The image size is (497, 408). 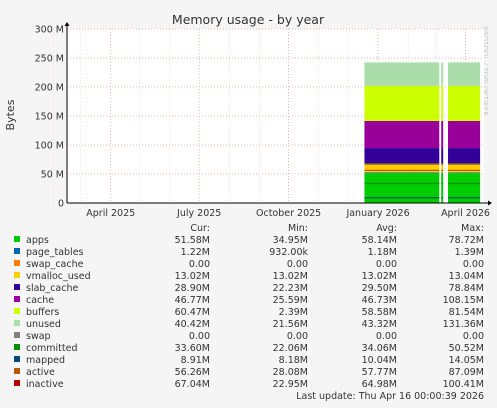 What do you see at coordinates (290, 384) in the screenshot?
I see `legend-min-inactive: 22.95M` at bounding box center [290, 384].